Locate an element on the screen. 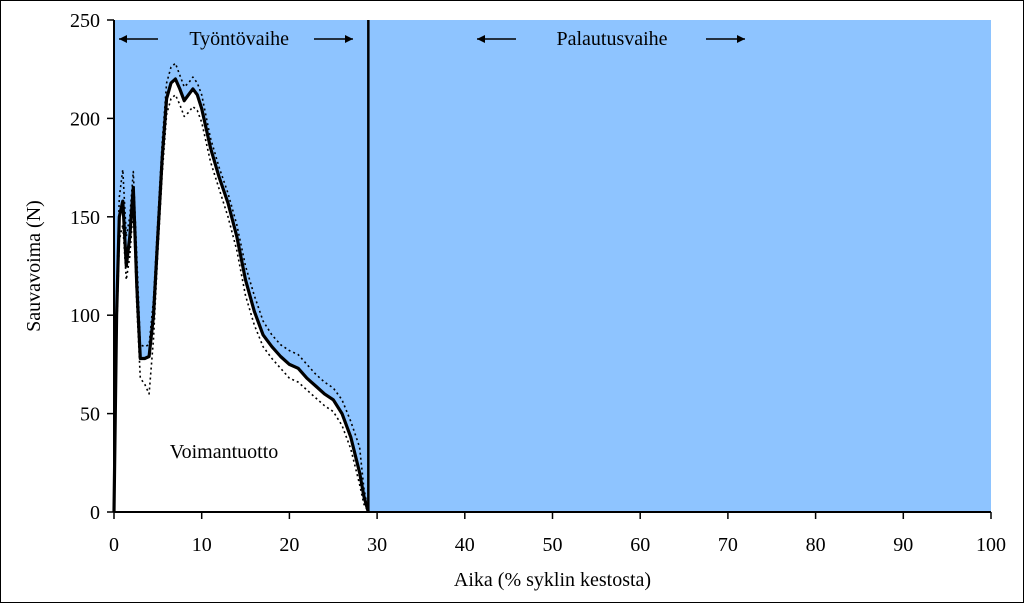 This screenshot has width=1024, height=603. y-tick-label: 50 is located at coordinates (90, 415).